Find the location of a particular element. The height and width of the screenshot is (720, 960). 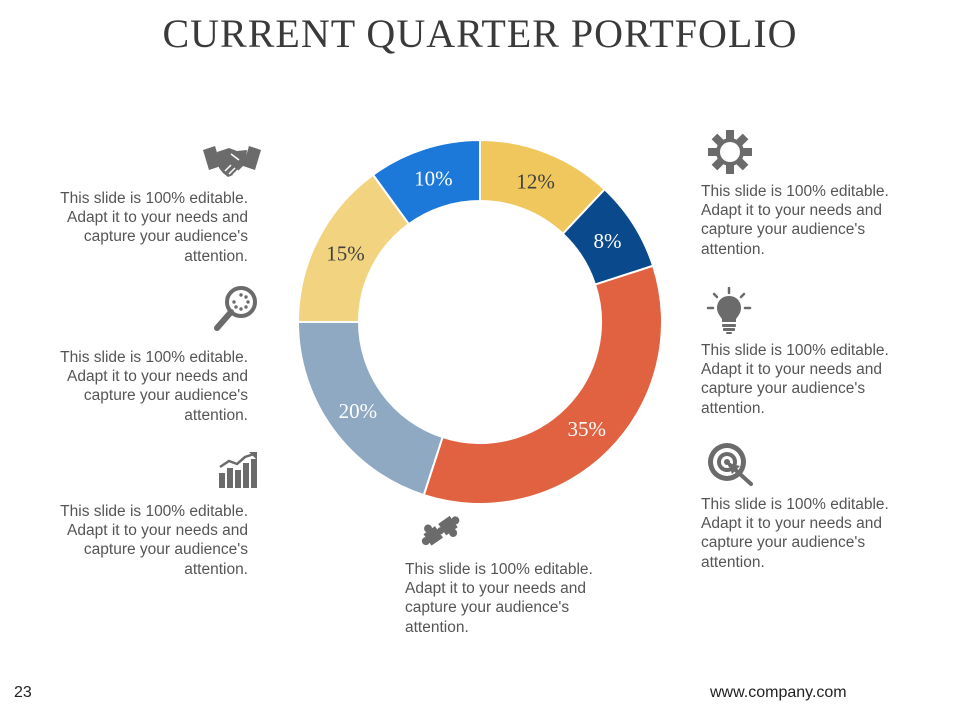

magnifier-icon is located at coordinates (235, 308).